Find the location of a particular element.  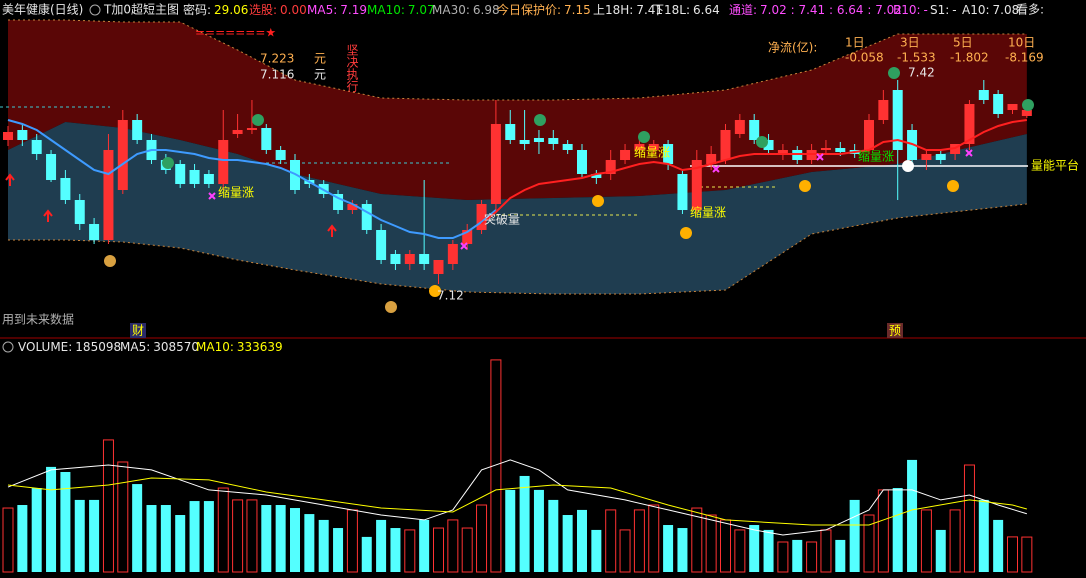

stat-value: 7.15 is located at coordinates (577, 10).